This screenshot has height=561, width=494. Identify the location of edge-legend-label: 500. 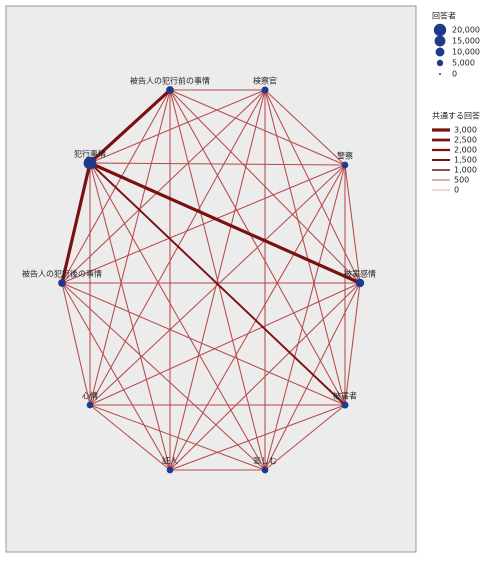
(461, 180).